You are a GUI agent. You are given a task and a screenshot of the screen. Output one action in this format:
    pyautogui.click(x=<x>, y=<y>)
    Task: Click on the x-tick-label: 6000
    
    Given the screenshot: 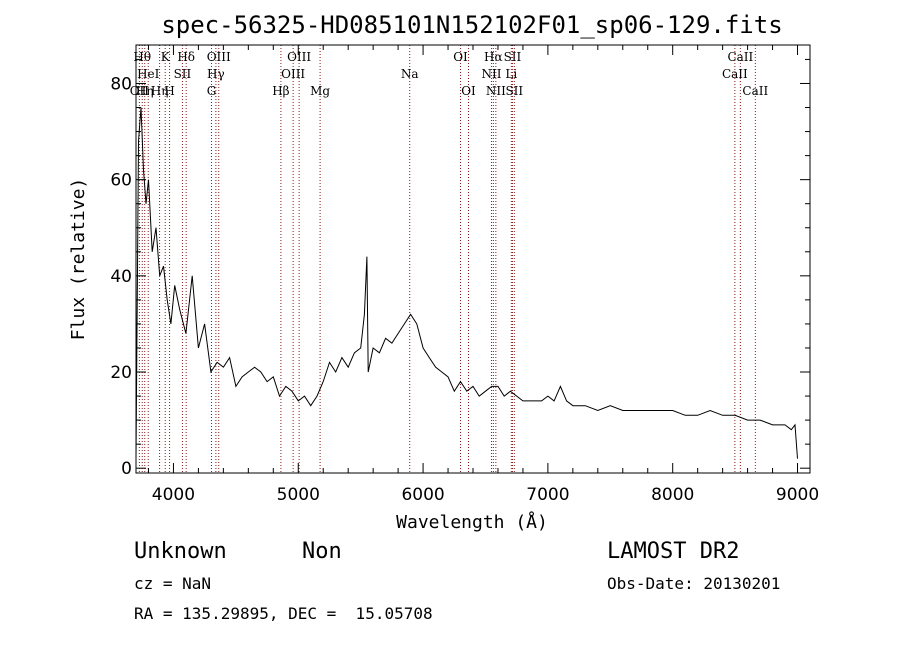 What is the action you would take?
    pyautogui.click(x=422, y=495)
    